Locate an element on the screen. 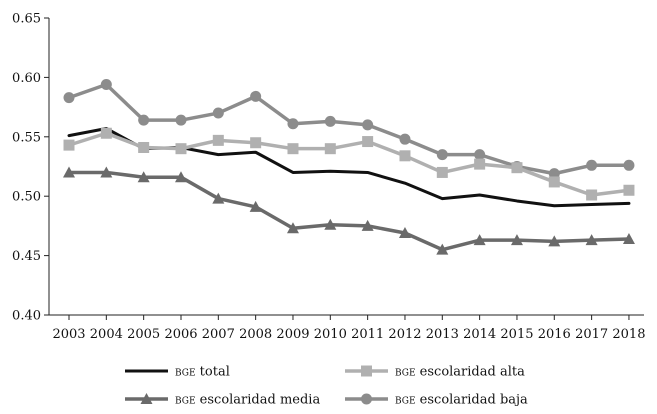 Image resolution: width=657 pixels, height=414 pixels. legend-item-escolaridad-alta: bge escolaridad alta is located at coordinates (435, 372).